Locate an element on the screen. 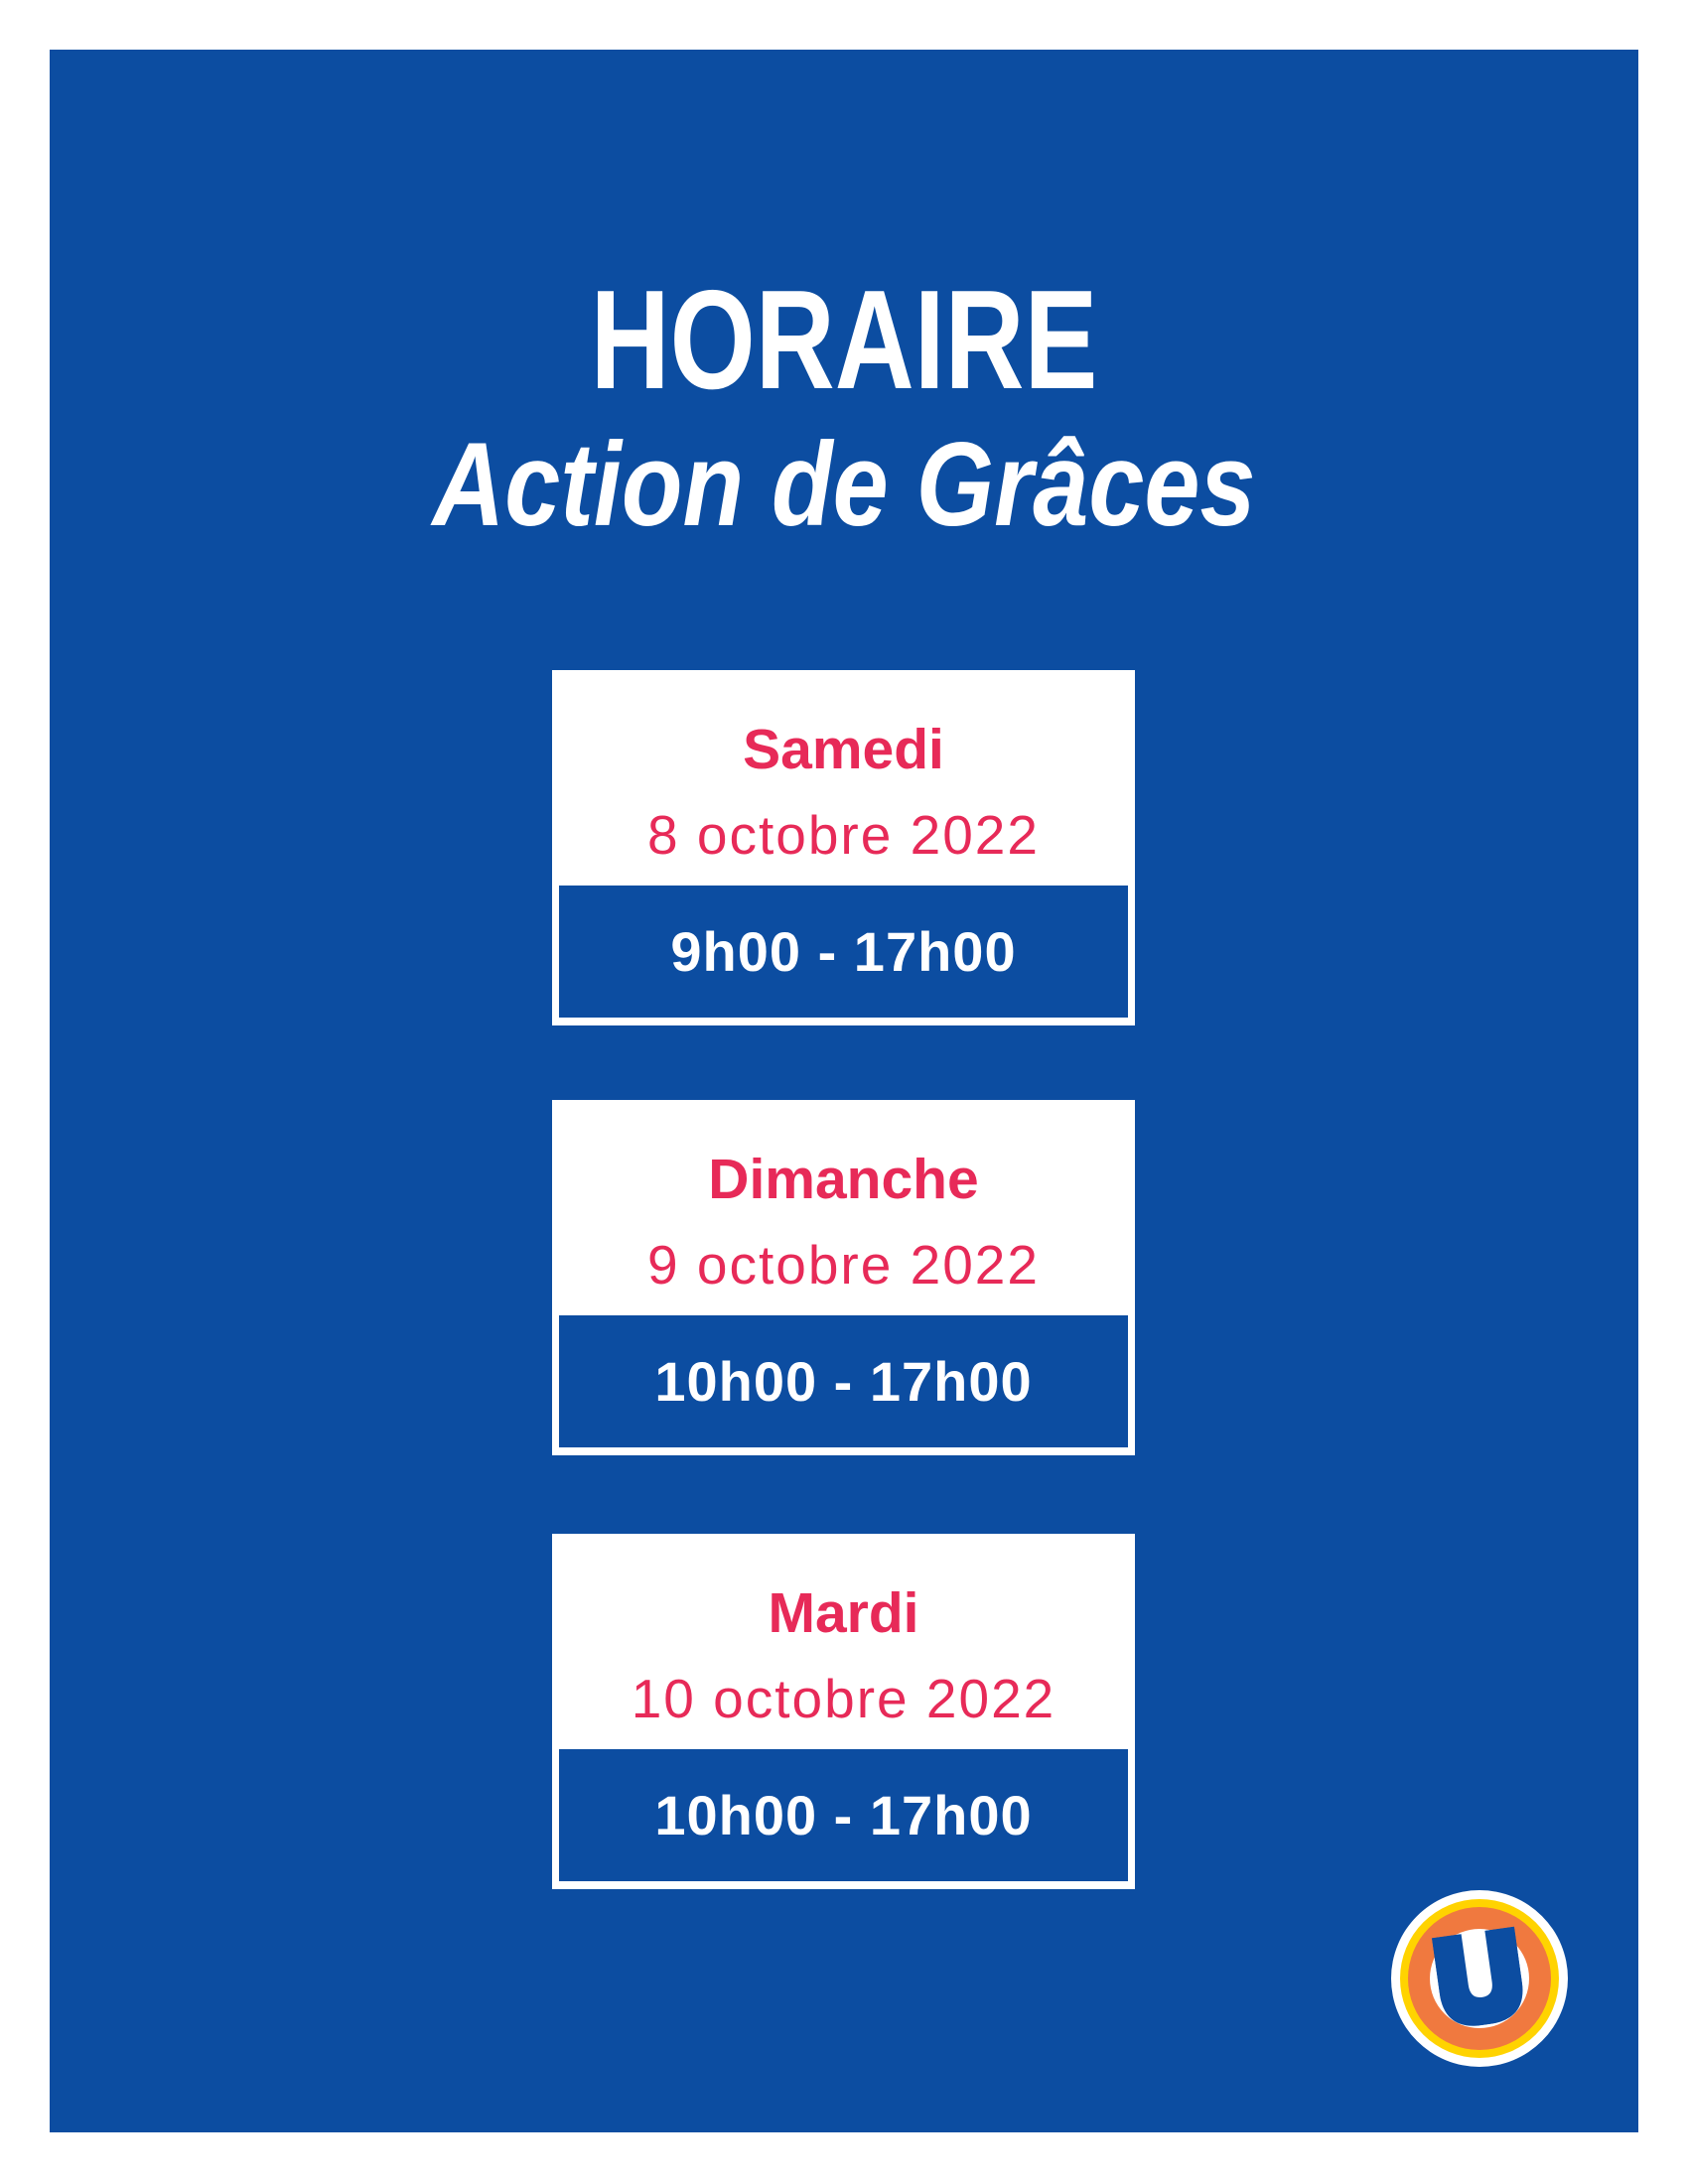  schedule-card-tuesday: Mardi 10 octobre 2022 10h00 - 17h00 is located at coordinates (843, 1711).